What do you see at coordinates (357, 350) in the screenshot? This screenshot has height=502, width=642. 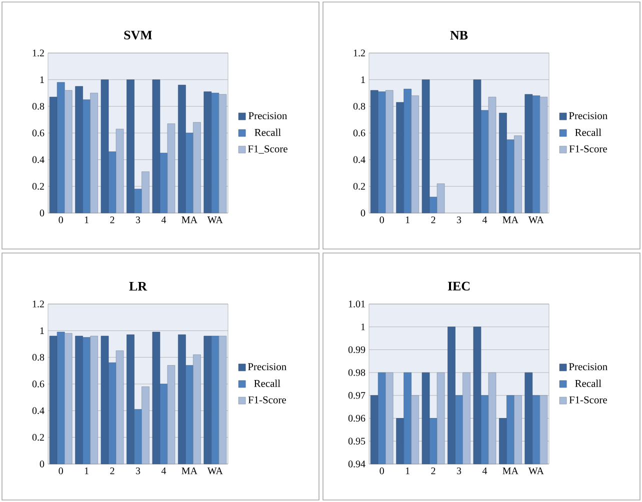 I see `y-tick-label: 0.99` at bounding box center [357, 350].